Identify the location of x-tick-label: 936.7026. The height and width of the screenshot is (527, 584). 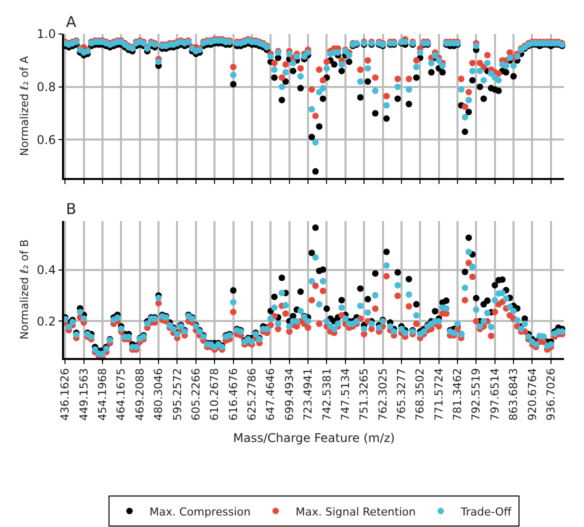
(551, 394).